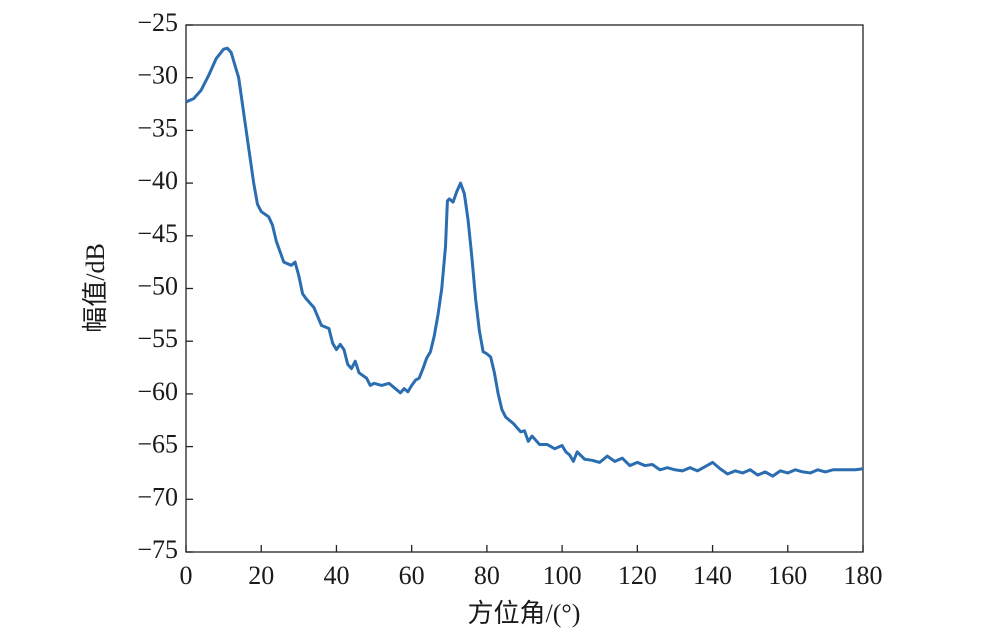 This screenshot has height=640, width=1000. I want to click on x-tick-label: 160, so click(787, 575).